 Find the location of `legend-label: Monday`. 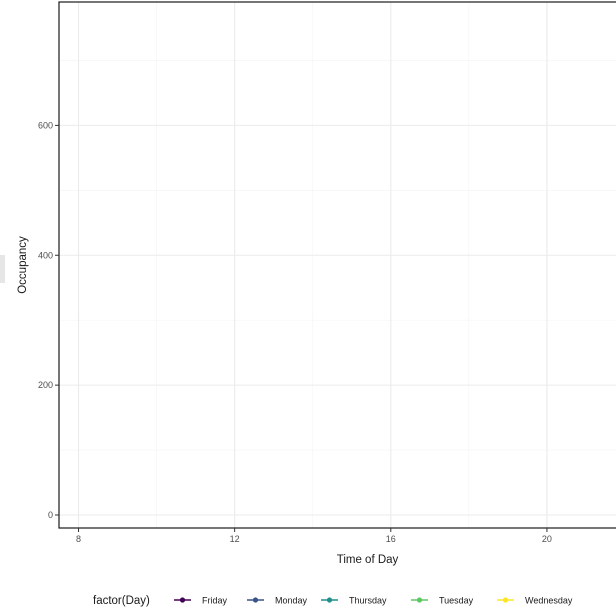

legend-label: Monday is located at coordinates (291, 601).